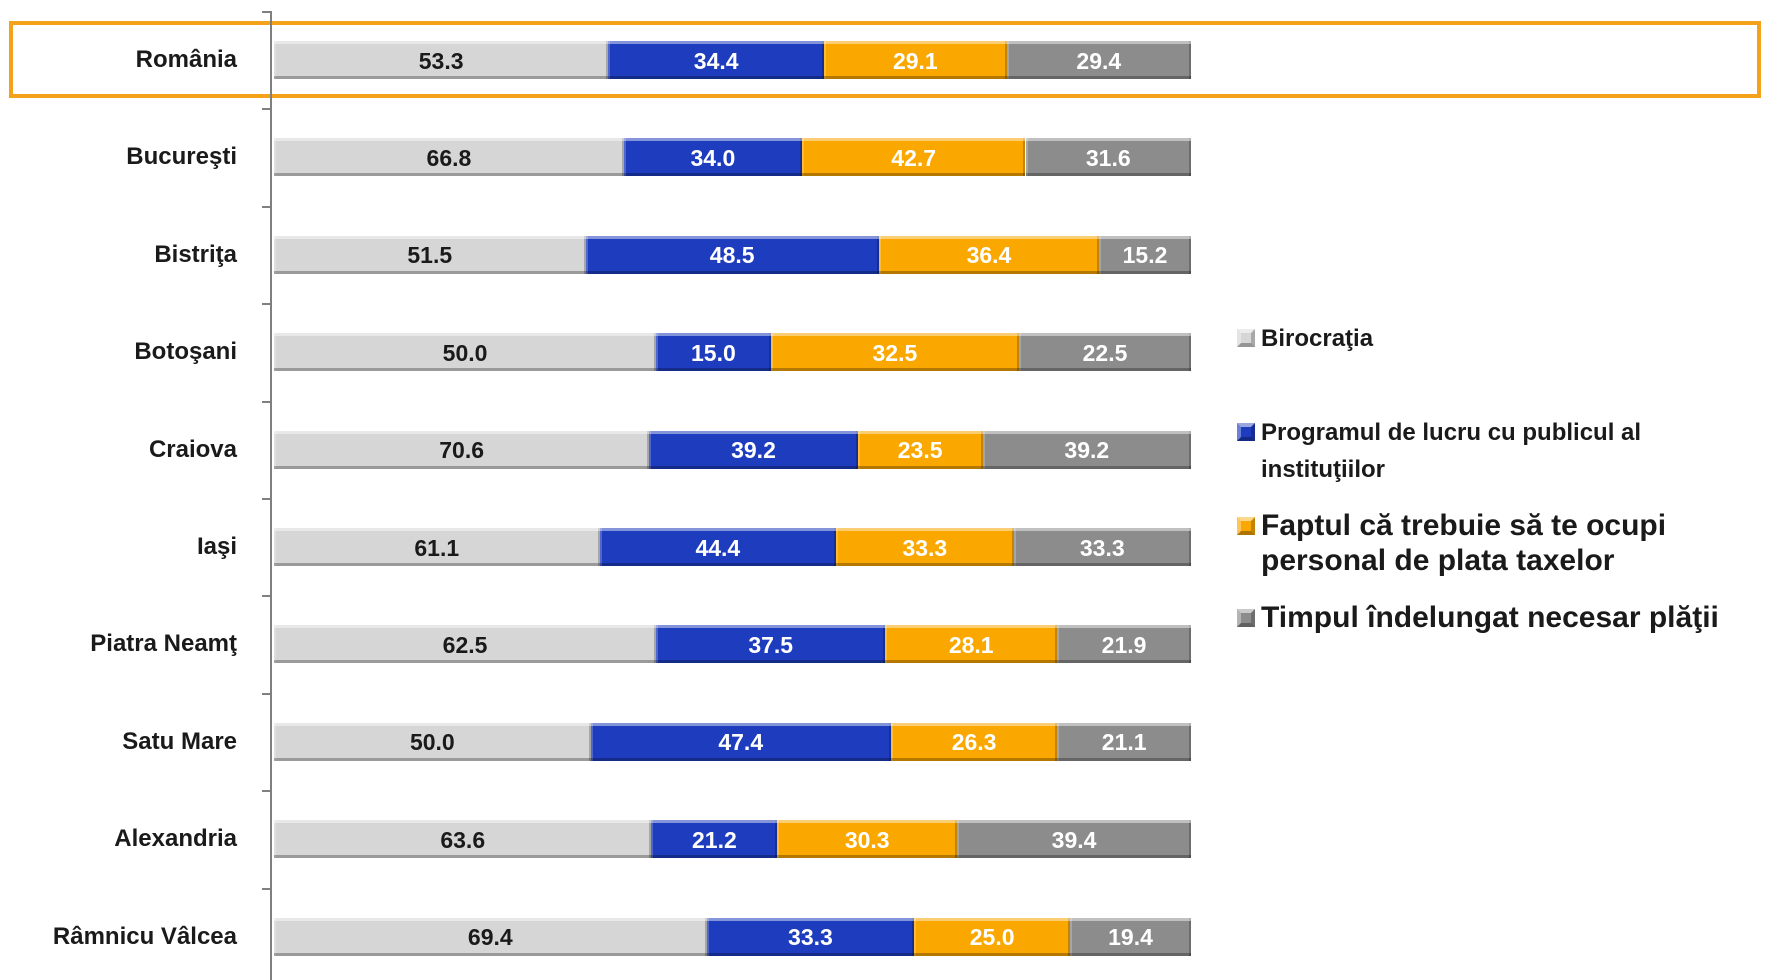 This screenshot has height=980, width=1769. I want to click on category-label-2: Bistriţa, so click(195, 254).